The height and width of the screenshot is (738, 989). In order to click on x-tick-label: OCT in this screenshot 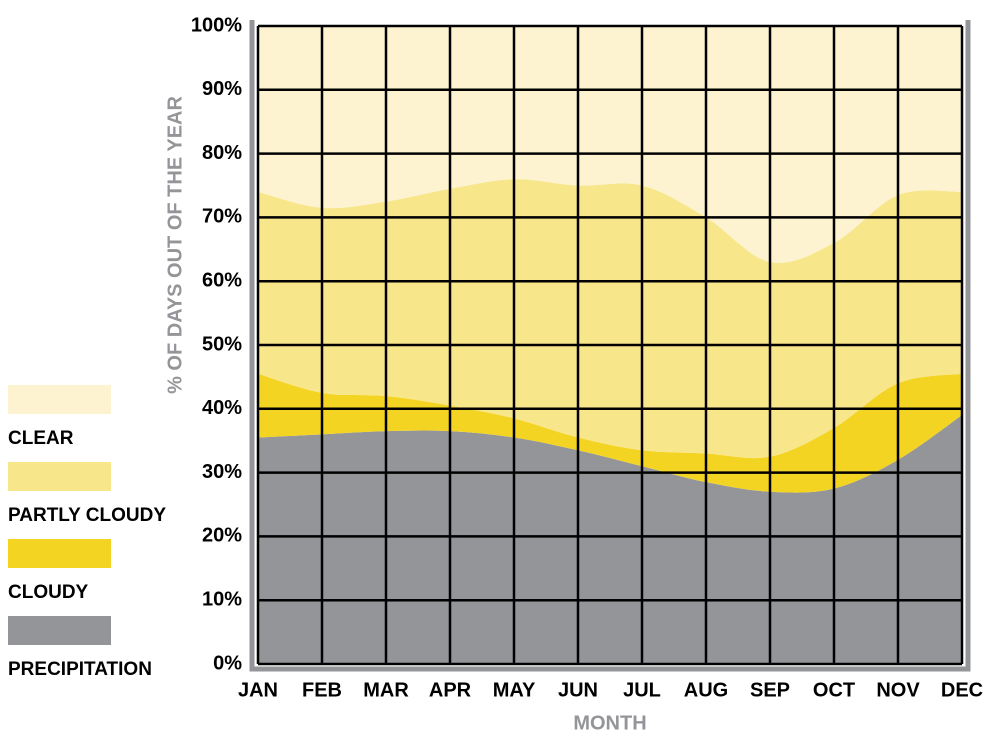, I will do `click(834, 690)`.